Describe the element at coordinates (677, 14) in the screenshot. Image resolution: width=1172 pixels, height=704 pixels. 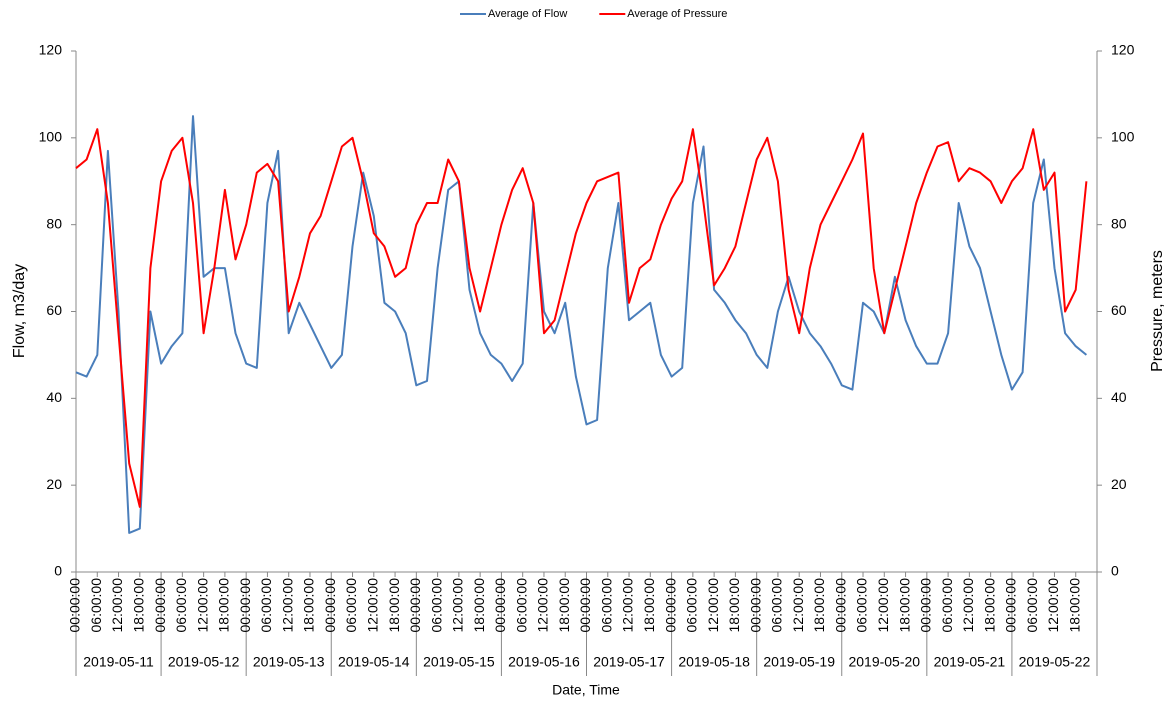
I see `legend-label: Average of Pressure` at that location.